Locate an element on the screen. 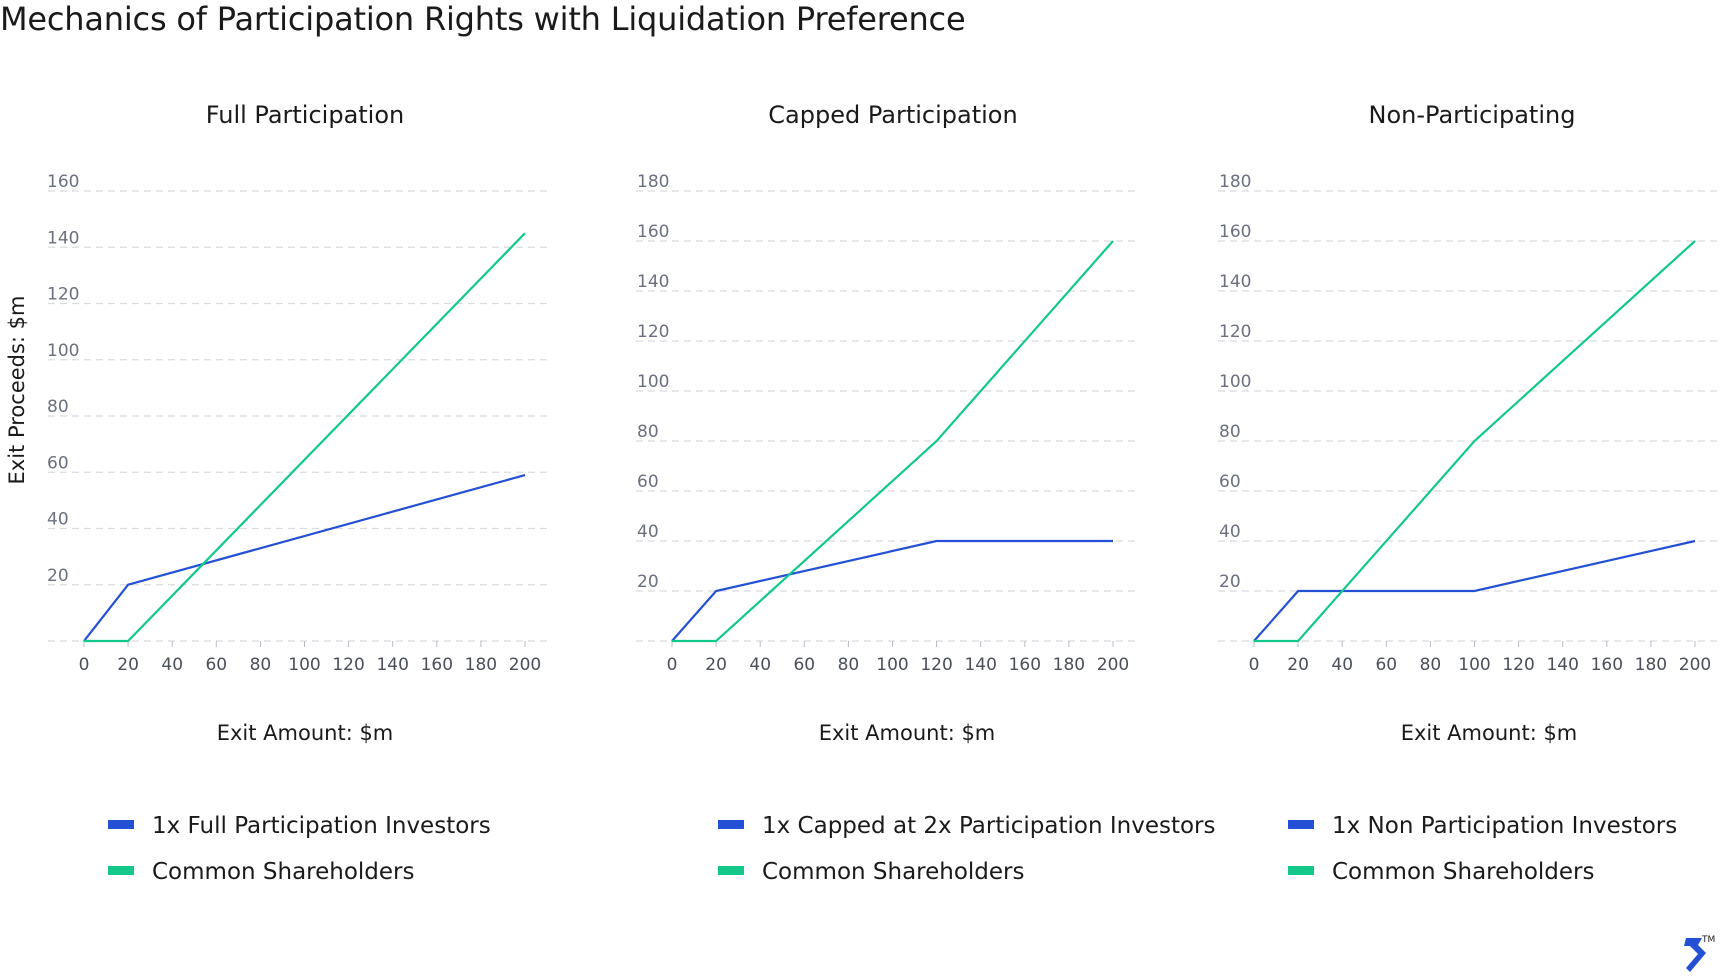 This screenshot has width=1720, height=980. chart-title: Full Participation is located at coordinates (305, 115).